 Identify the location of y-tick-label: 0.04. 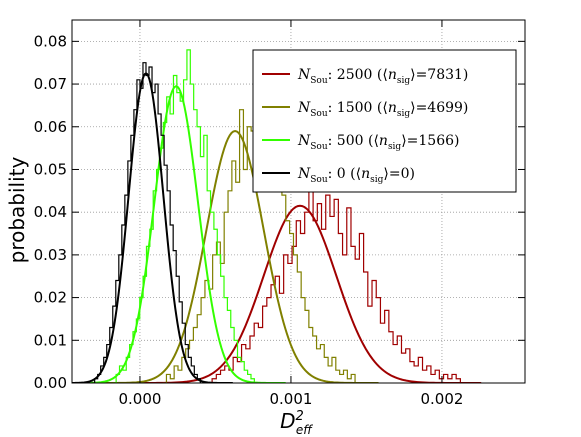
(50, 212).